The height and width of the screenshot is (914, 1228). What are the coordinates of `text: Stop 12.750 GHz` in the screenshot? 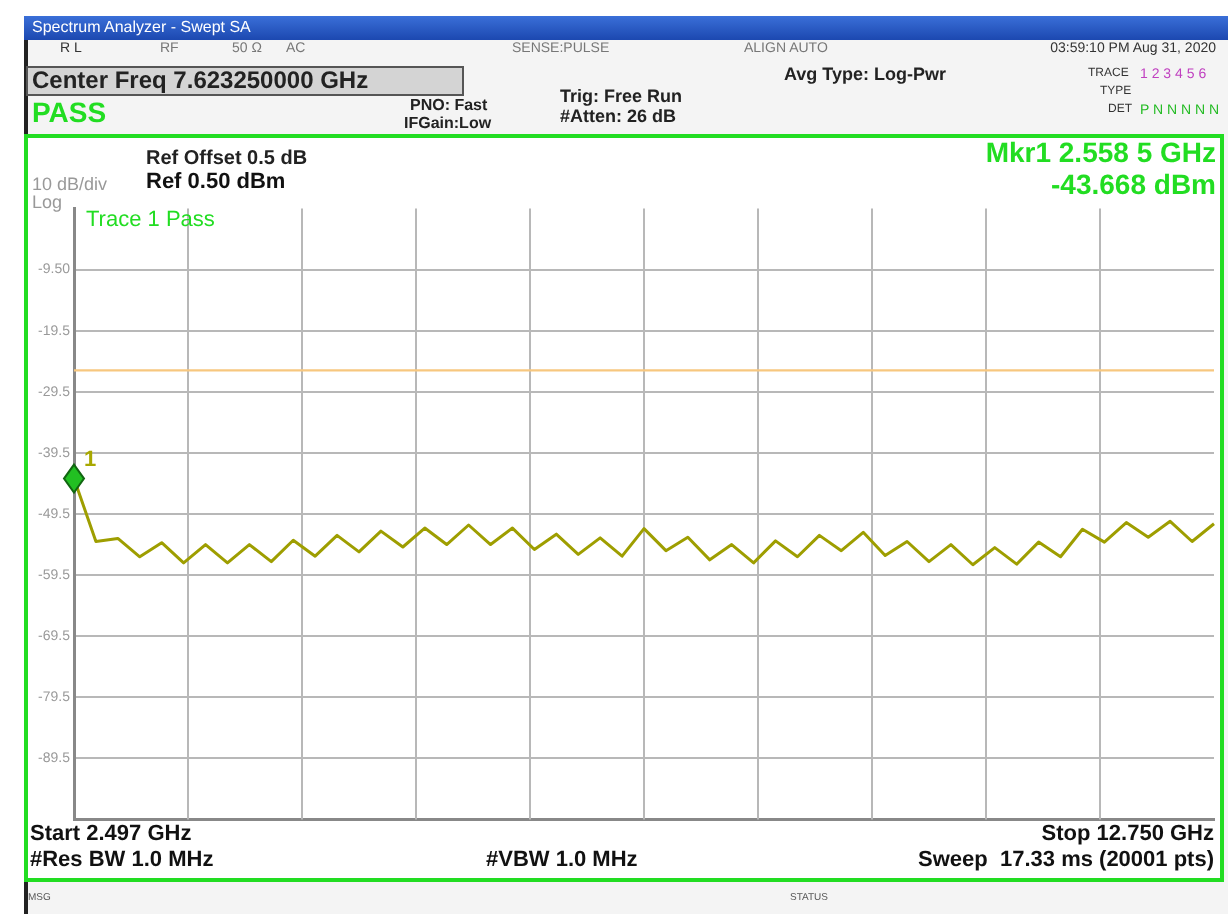 It's located at (1127, 834).